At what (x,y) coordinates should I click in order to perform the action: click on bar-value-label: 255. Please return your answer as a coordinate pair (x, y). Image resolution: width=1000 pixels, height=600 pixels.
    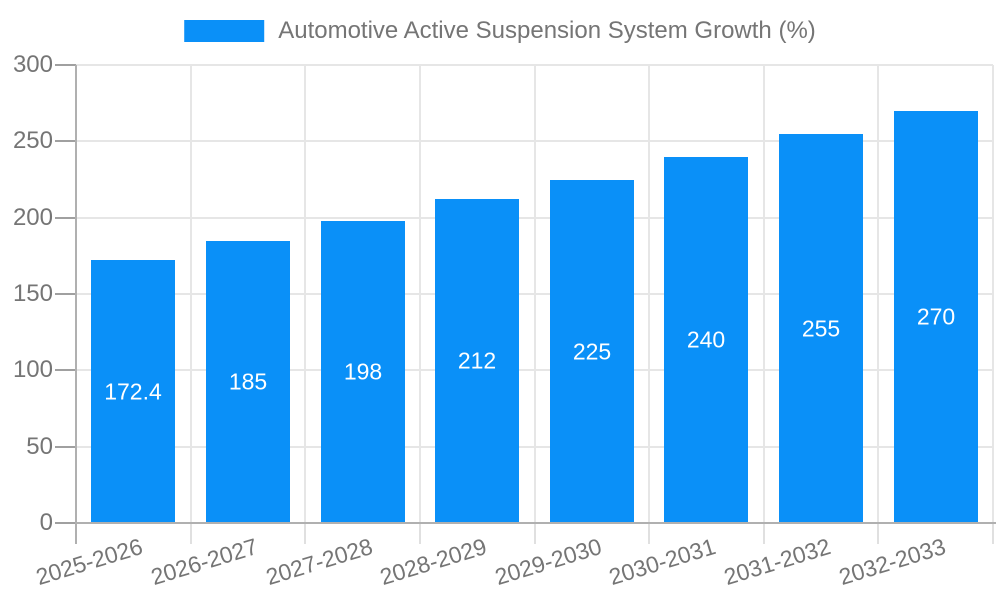
    Looking at the image, I should click on (821, 328).